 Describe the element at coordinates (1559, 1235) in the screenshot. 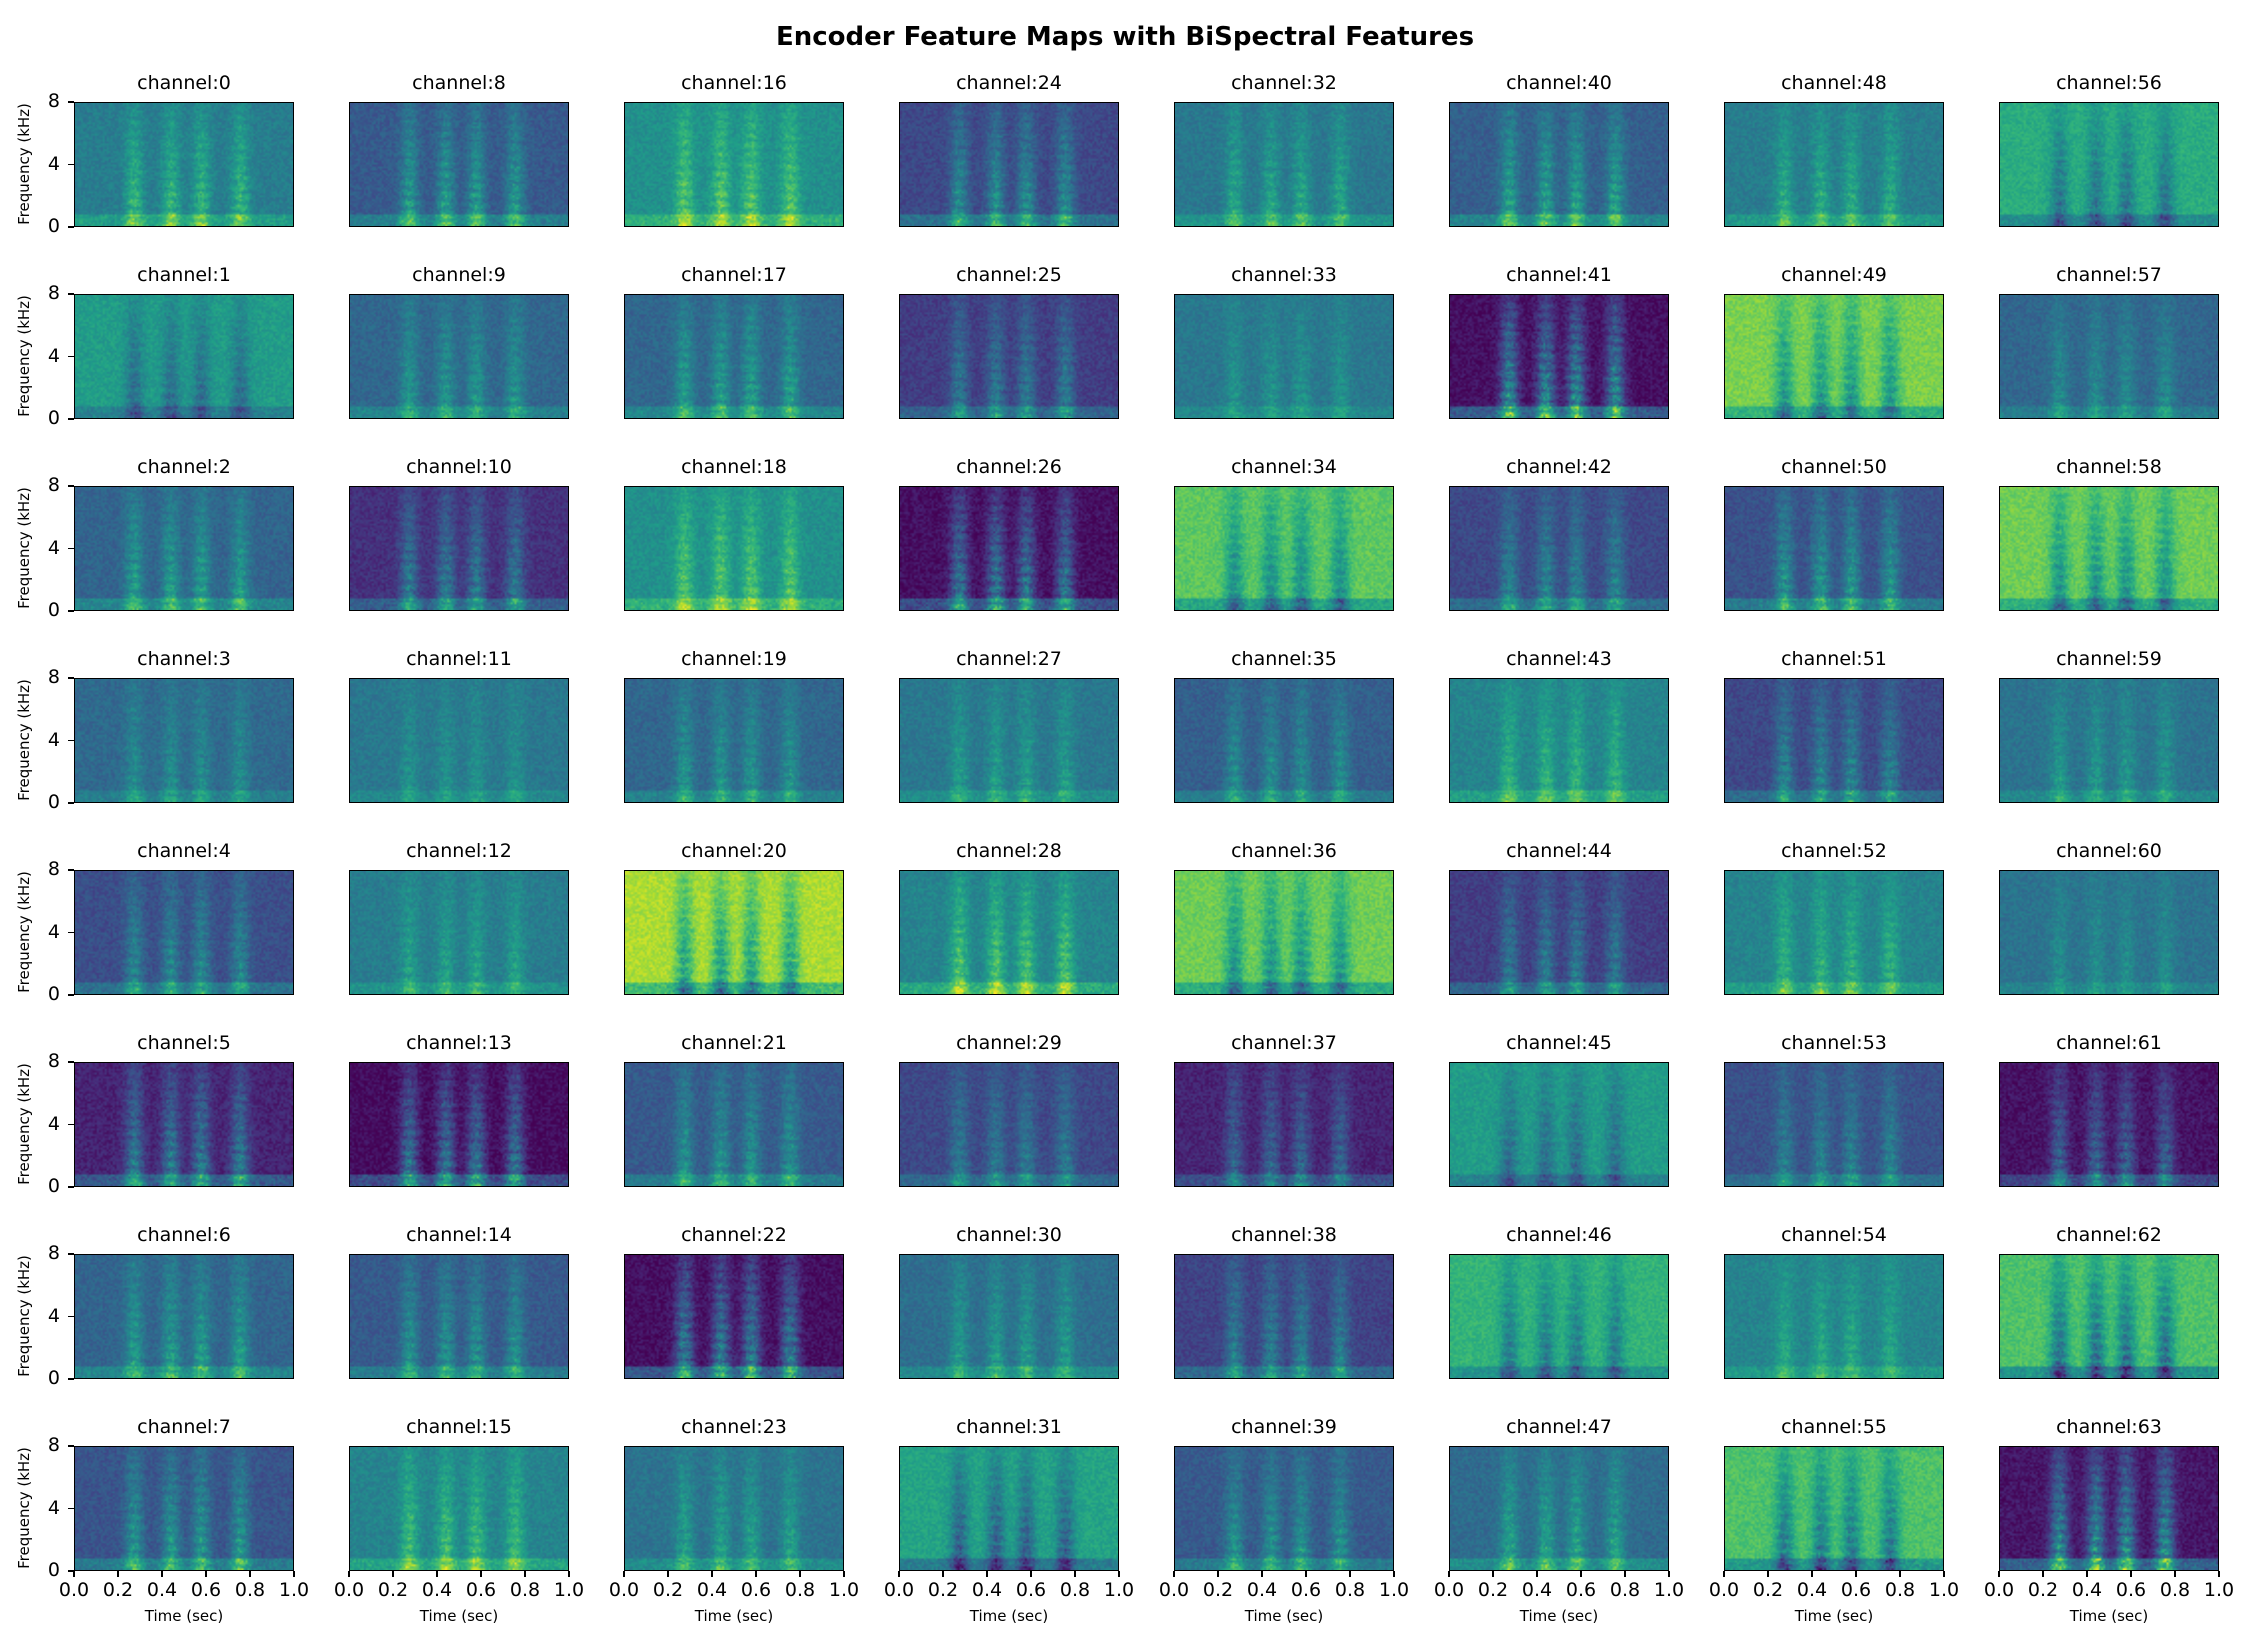

I see `subplot-title: channel:46` at that location.